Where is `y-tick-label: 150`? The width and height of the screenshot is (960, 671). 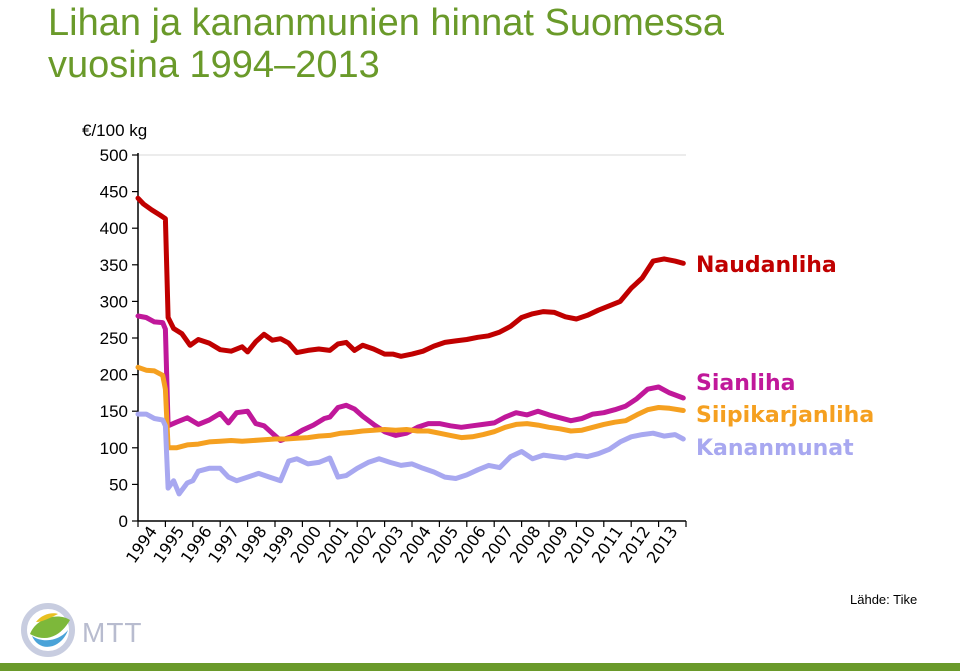 y-tick-label: 150 is located at coordinates (114, 411).